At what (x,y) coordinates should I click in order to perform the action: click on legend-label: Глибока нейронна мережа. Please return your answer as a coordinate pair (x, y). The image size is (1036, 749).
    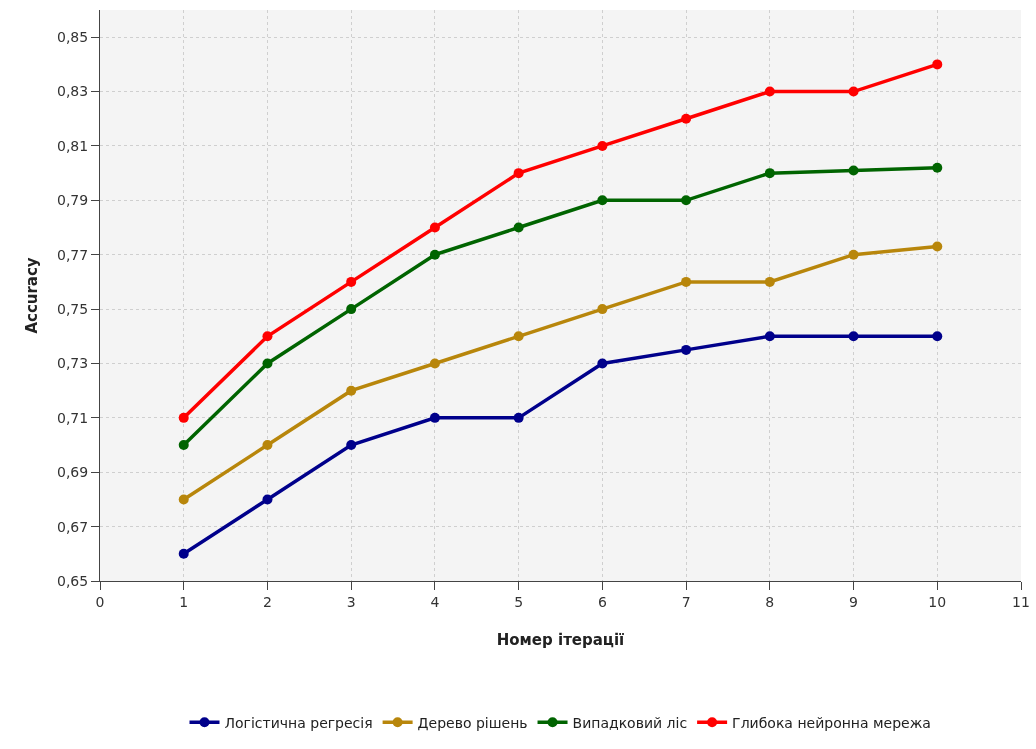
    Looking at the image, I should click on (831, 722).